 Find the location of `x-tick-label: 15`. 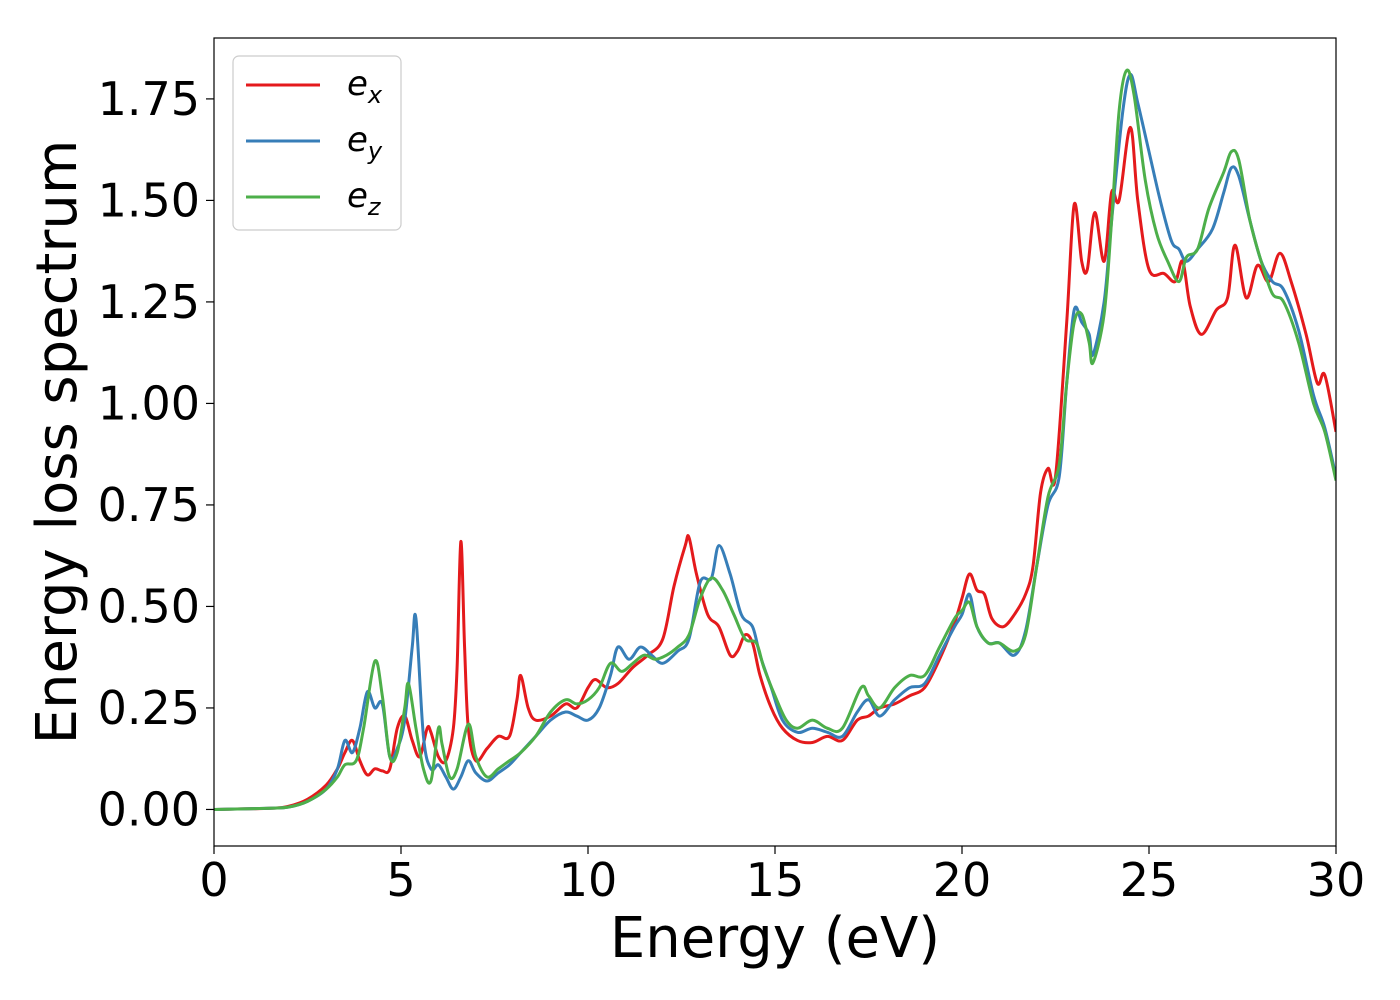

x-tick-label: 15 is located at coordinates (775, 880).